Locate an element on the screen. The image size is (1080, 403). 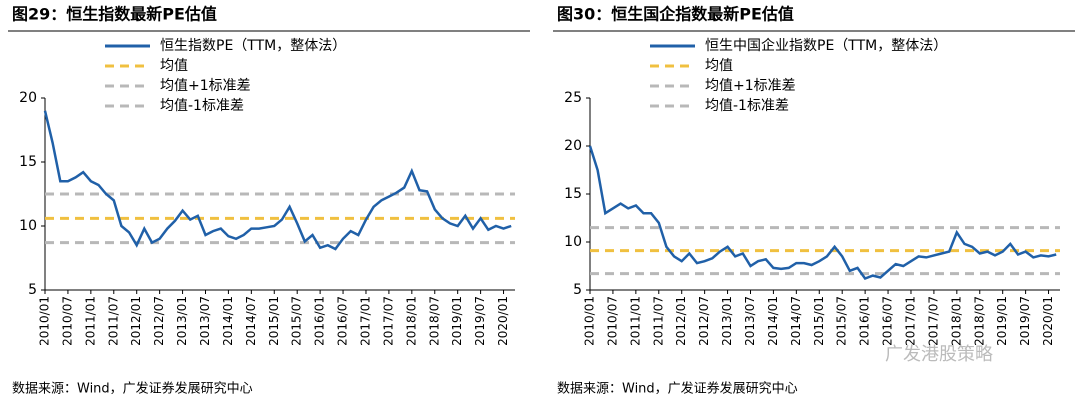
chart-title: 图30：恒生国企指数最新PE估值 is located at coordinates (675, 14).